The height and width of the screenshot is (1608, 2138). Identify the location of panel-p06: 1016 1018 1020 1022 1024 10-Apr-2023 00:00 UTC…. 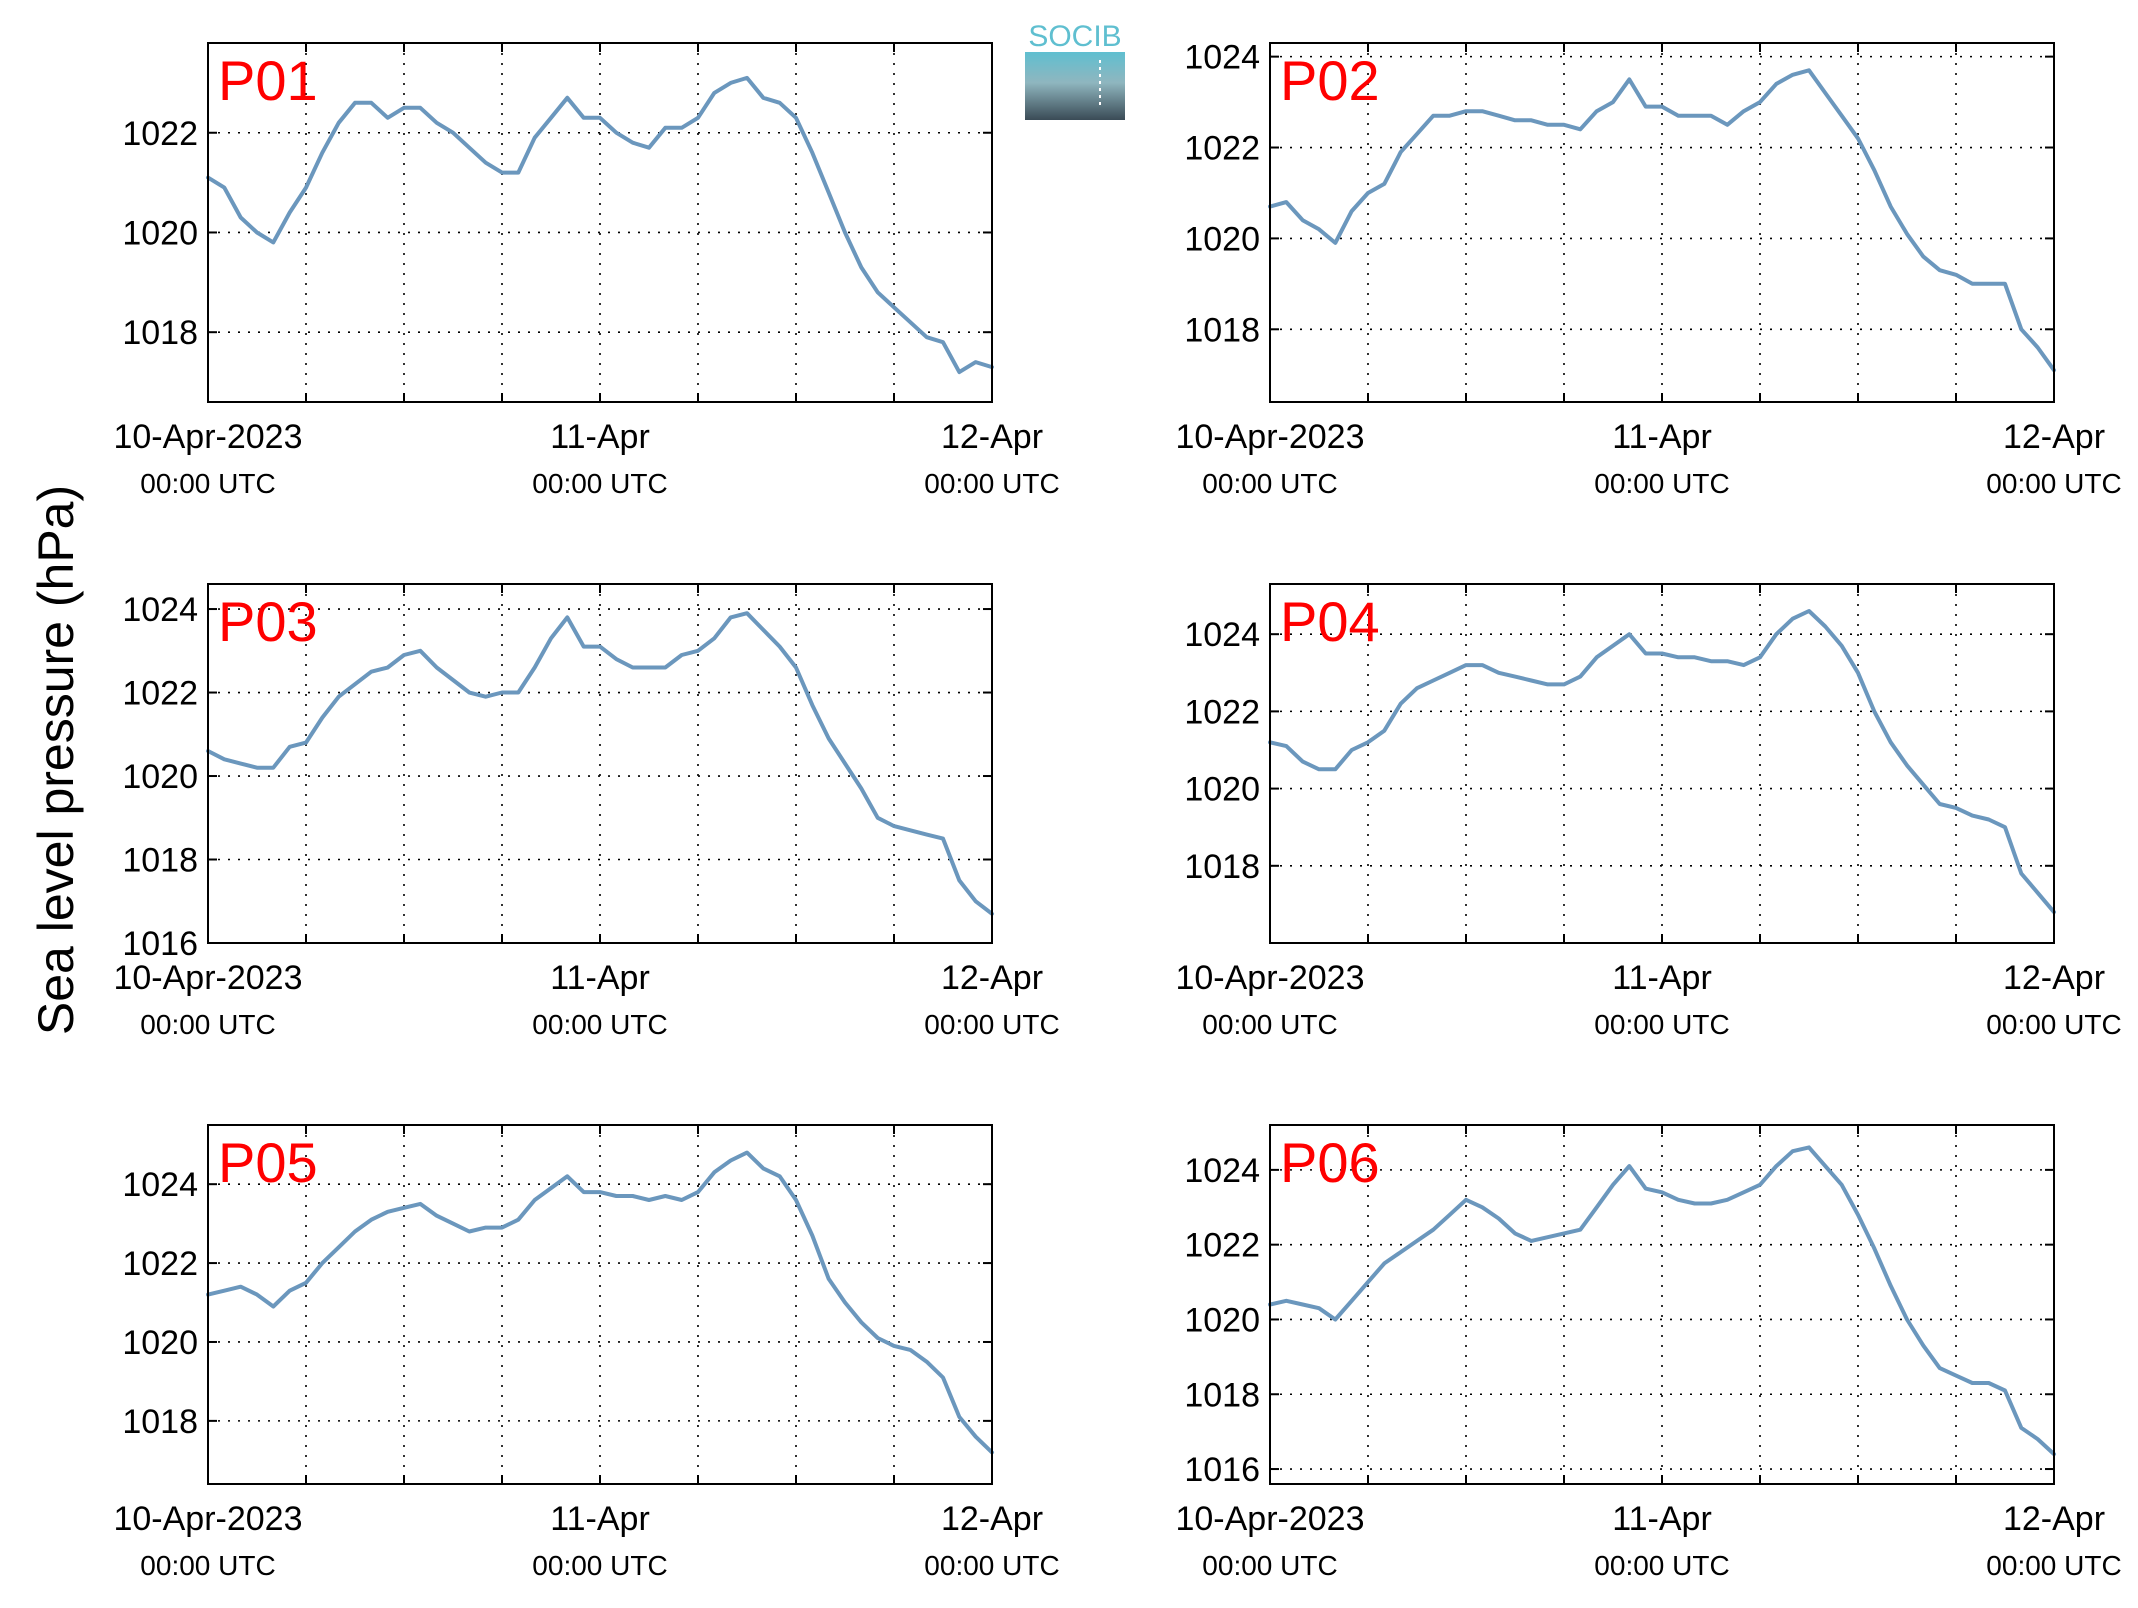
(1648, 1352).